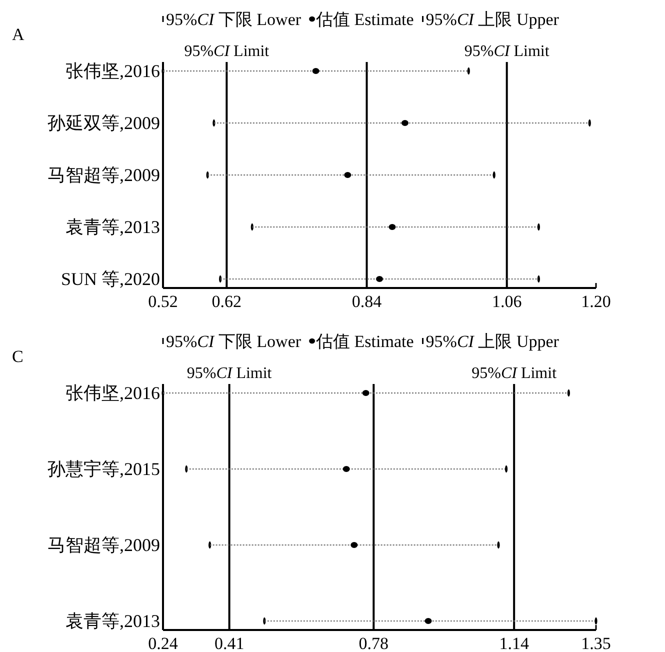 The height and width of the screenshot is (652, 665). I want to click on x-tick-label: 0.41, so click(229, 643).